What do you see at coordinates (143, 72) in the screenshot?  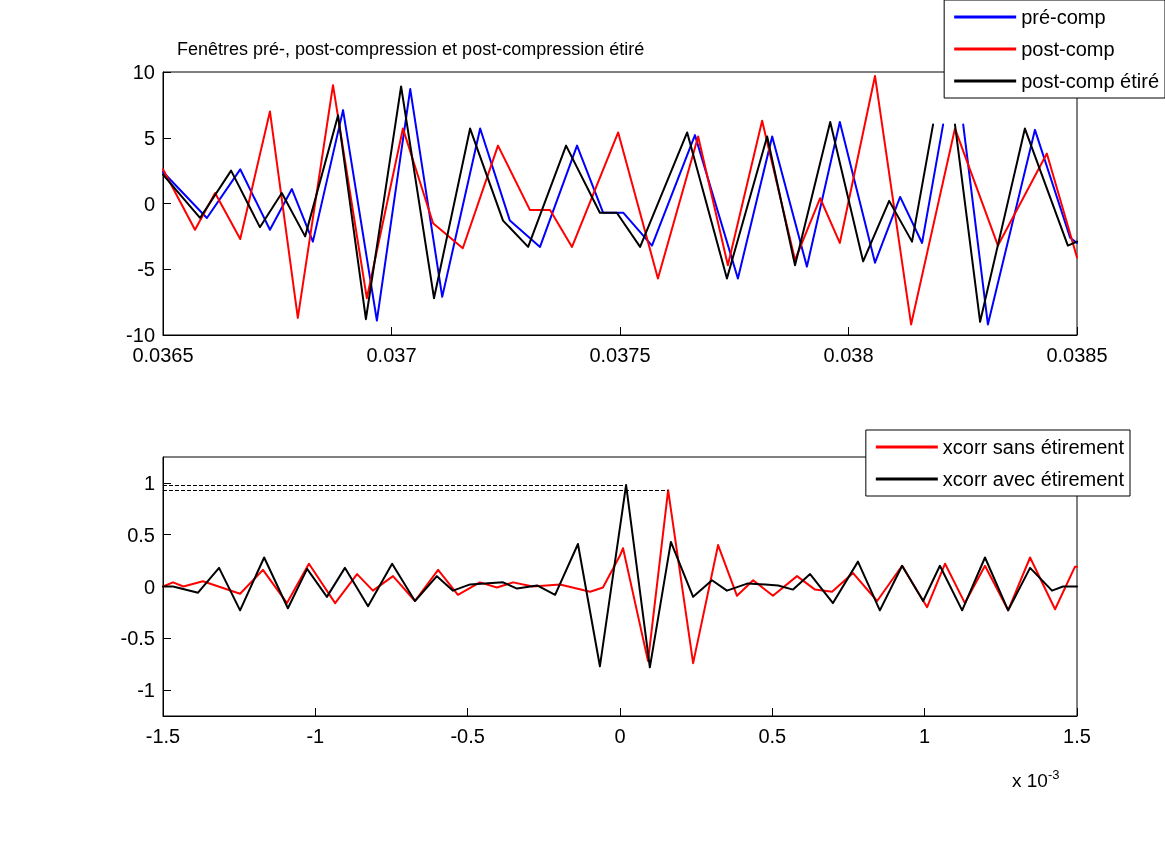 I see `y-tick-label: 10` at bounding box center [143, 72].